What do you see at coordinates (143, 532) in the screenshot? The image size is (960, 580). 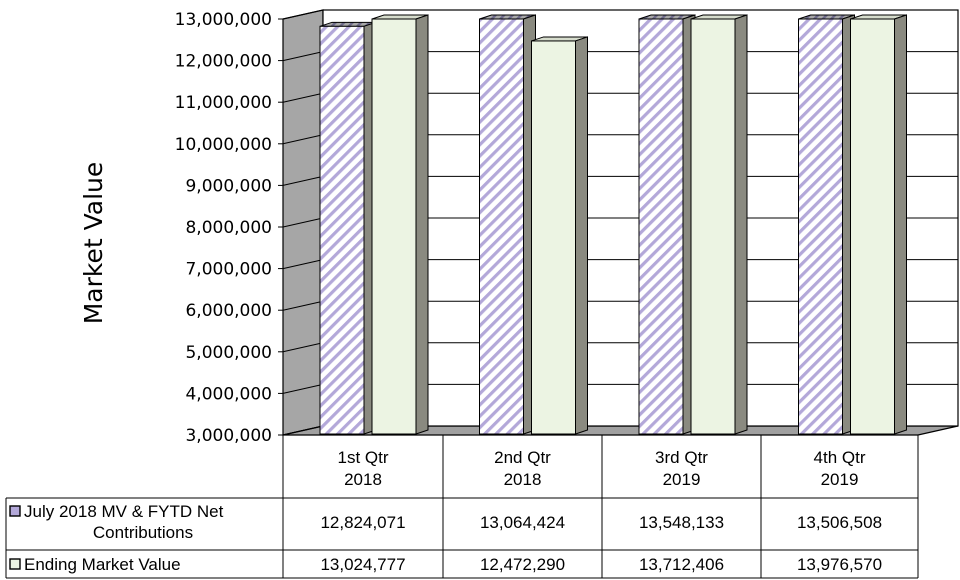 I see `series-name: Contributions` at bounding box center [143, 532].